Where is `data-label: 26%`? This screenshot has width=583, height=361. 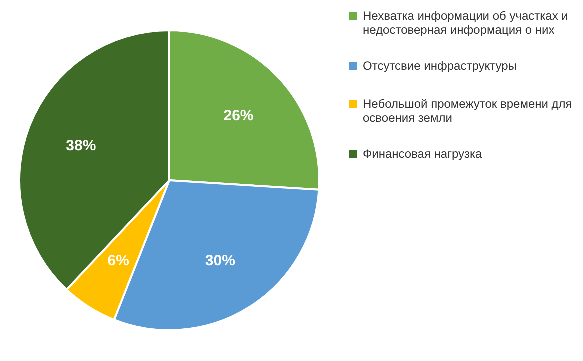
data-label: 26% is located at coordinates (239, 115).